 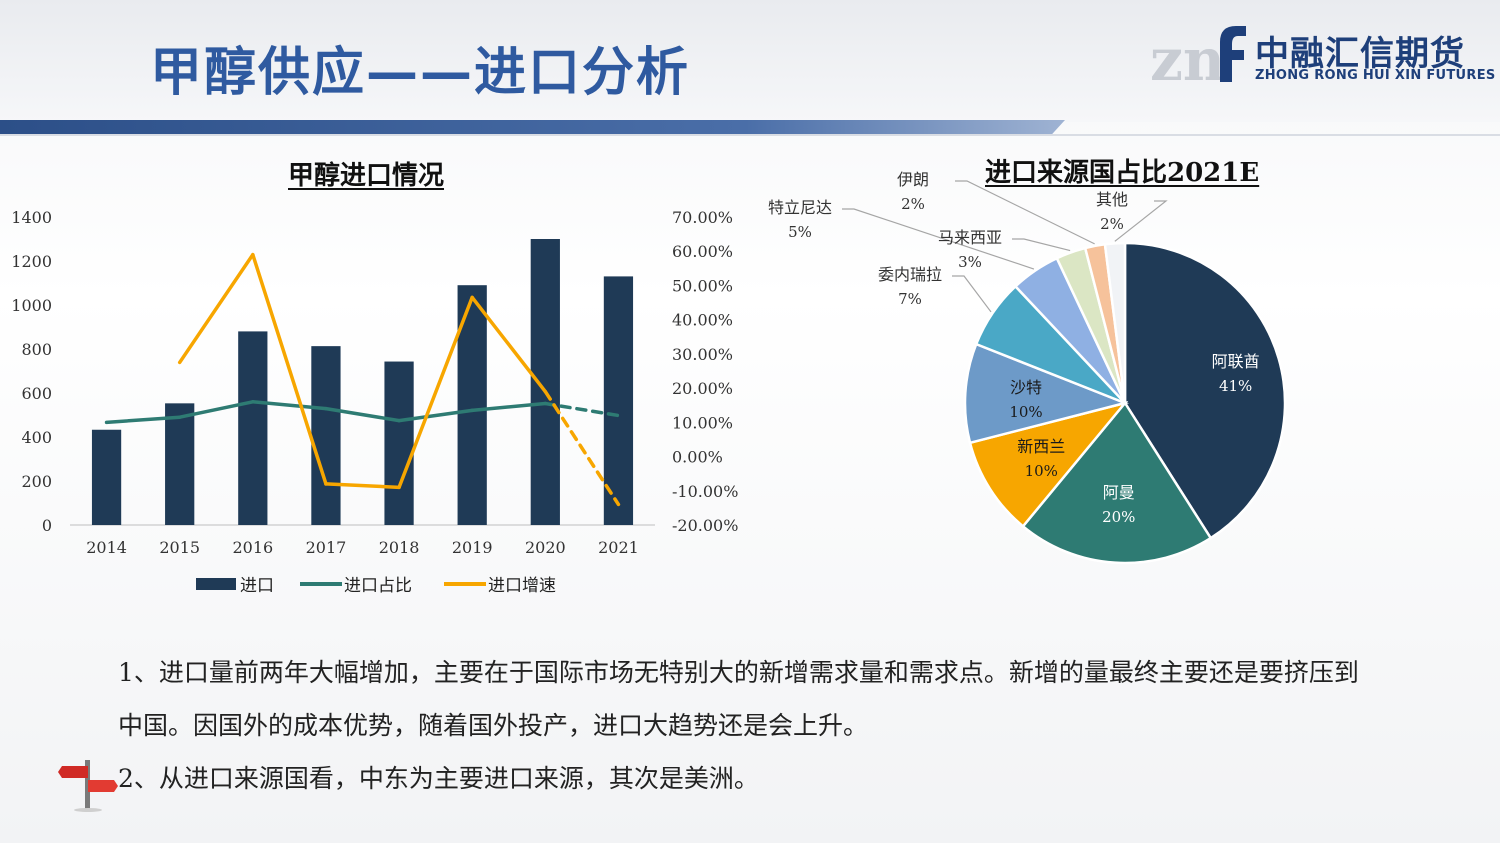 What do you see at coordinates (472, 547) in the screenshot?
I see `x-tick-label: 2019` at bounding box center [472, 547].